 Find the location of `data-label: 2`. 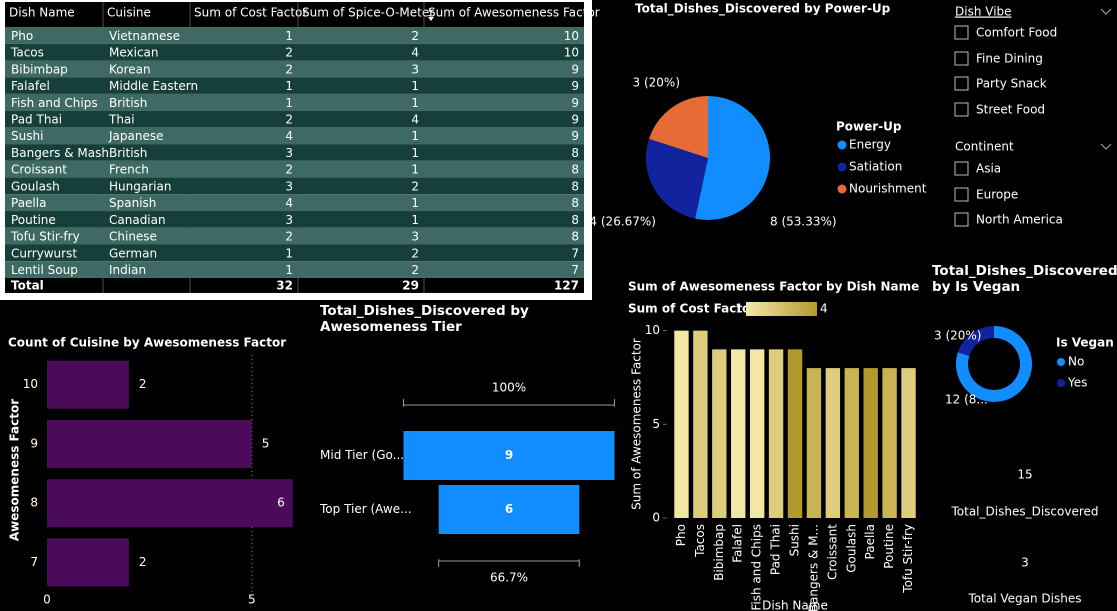

data-label: 2 is located at coordinates (143, 384).